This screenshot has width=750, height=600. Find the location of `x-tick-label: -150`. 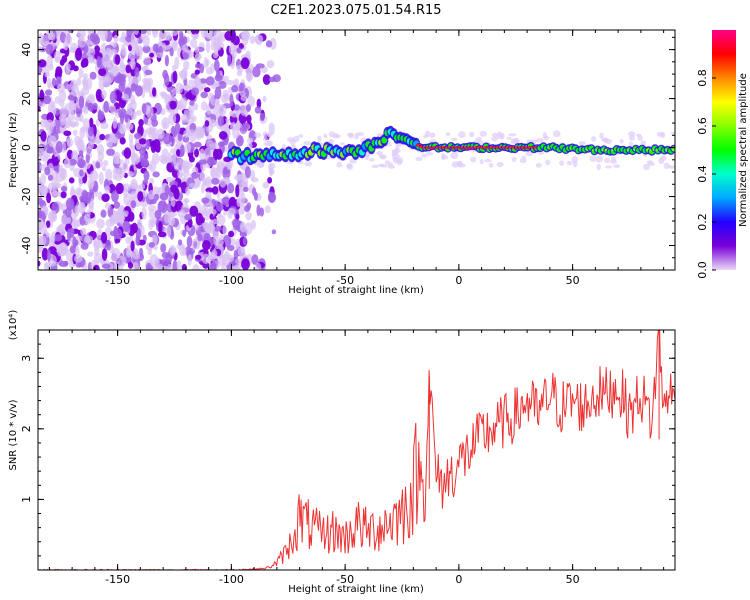

x-tick-label: -150 is located at coordinates (117, 579).